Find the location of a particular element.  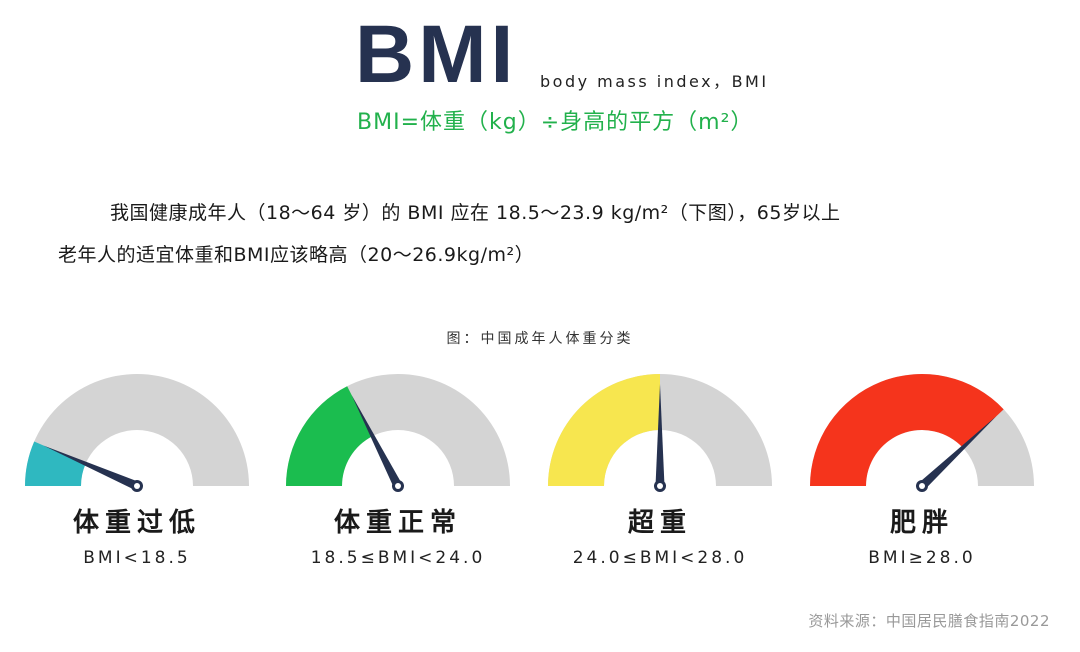

gauge-range-underweight: BMI<18.5 is located at coordinates (137, 558).